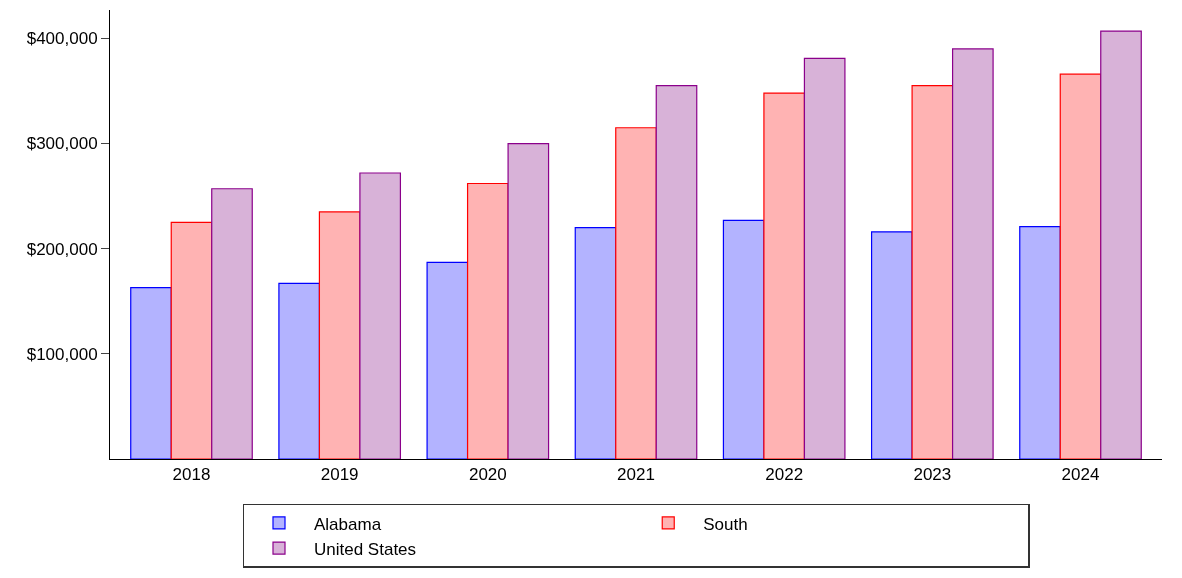  Describe the element at coordinates (636, 475) in the screenshot. I see `x-tick-label: 2021` at that location.